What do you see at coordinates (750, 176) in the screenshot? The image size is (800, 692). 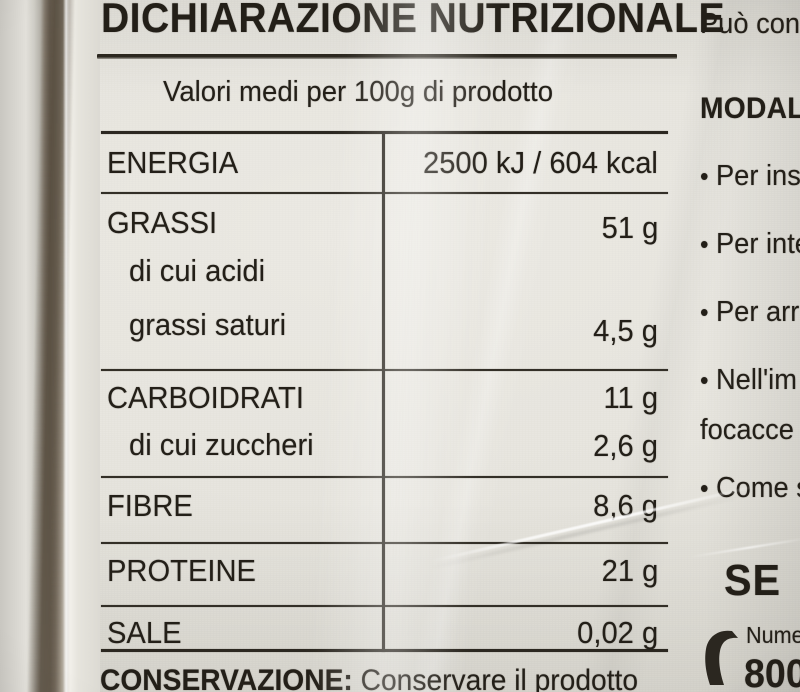 I see `usage-bullet-1: Per ins` at bounding box center [750, 176].